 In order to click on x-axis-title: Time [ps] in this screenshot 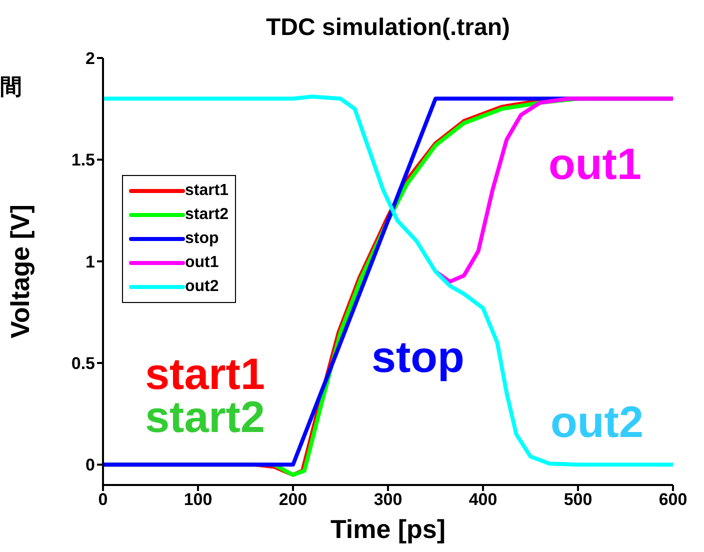, I will do `click(388, 529)`.